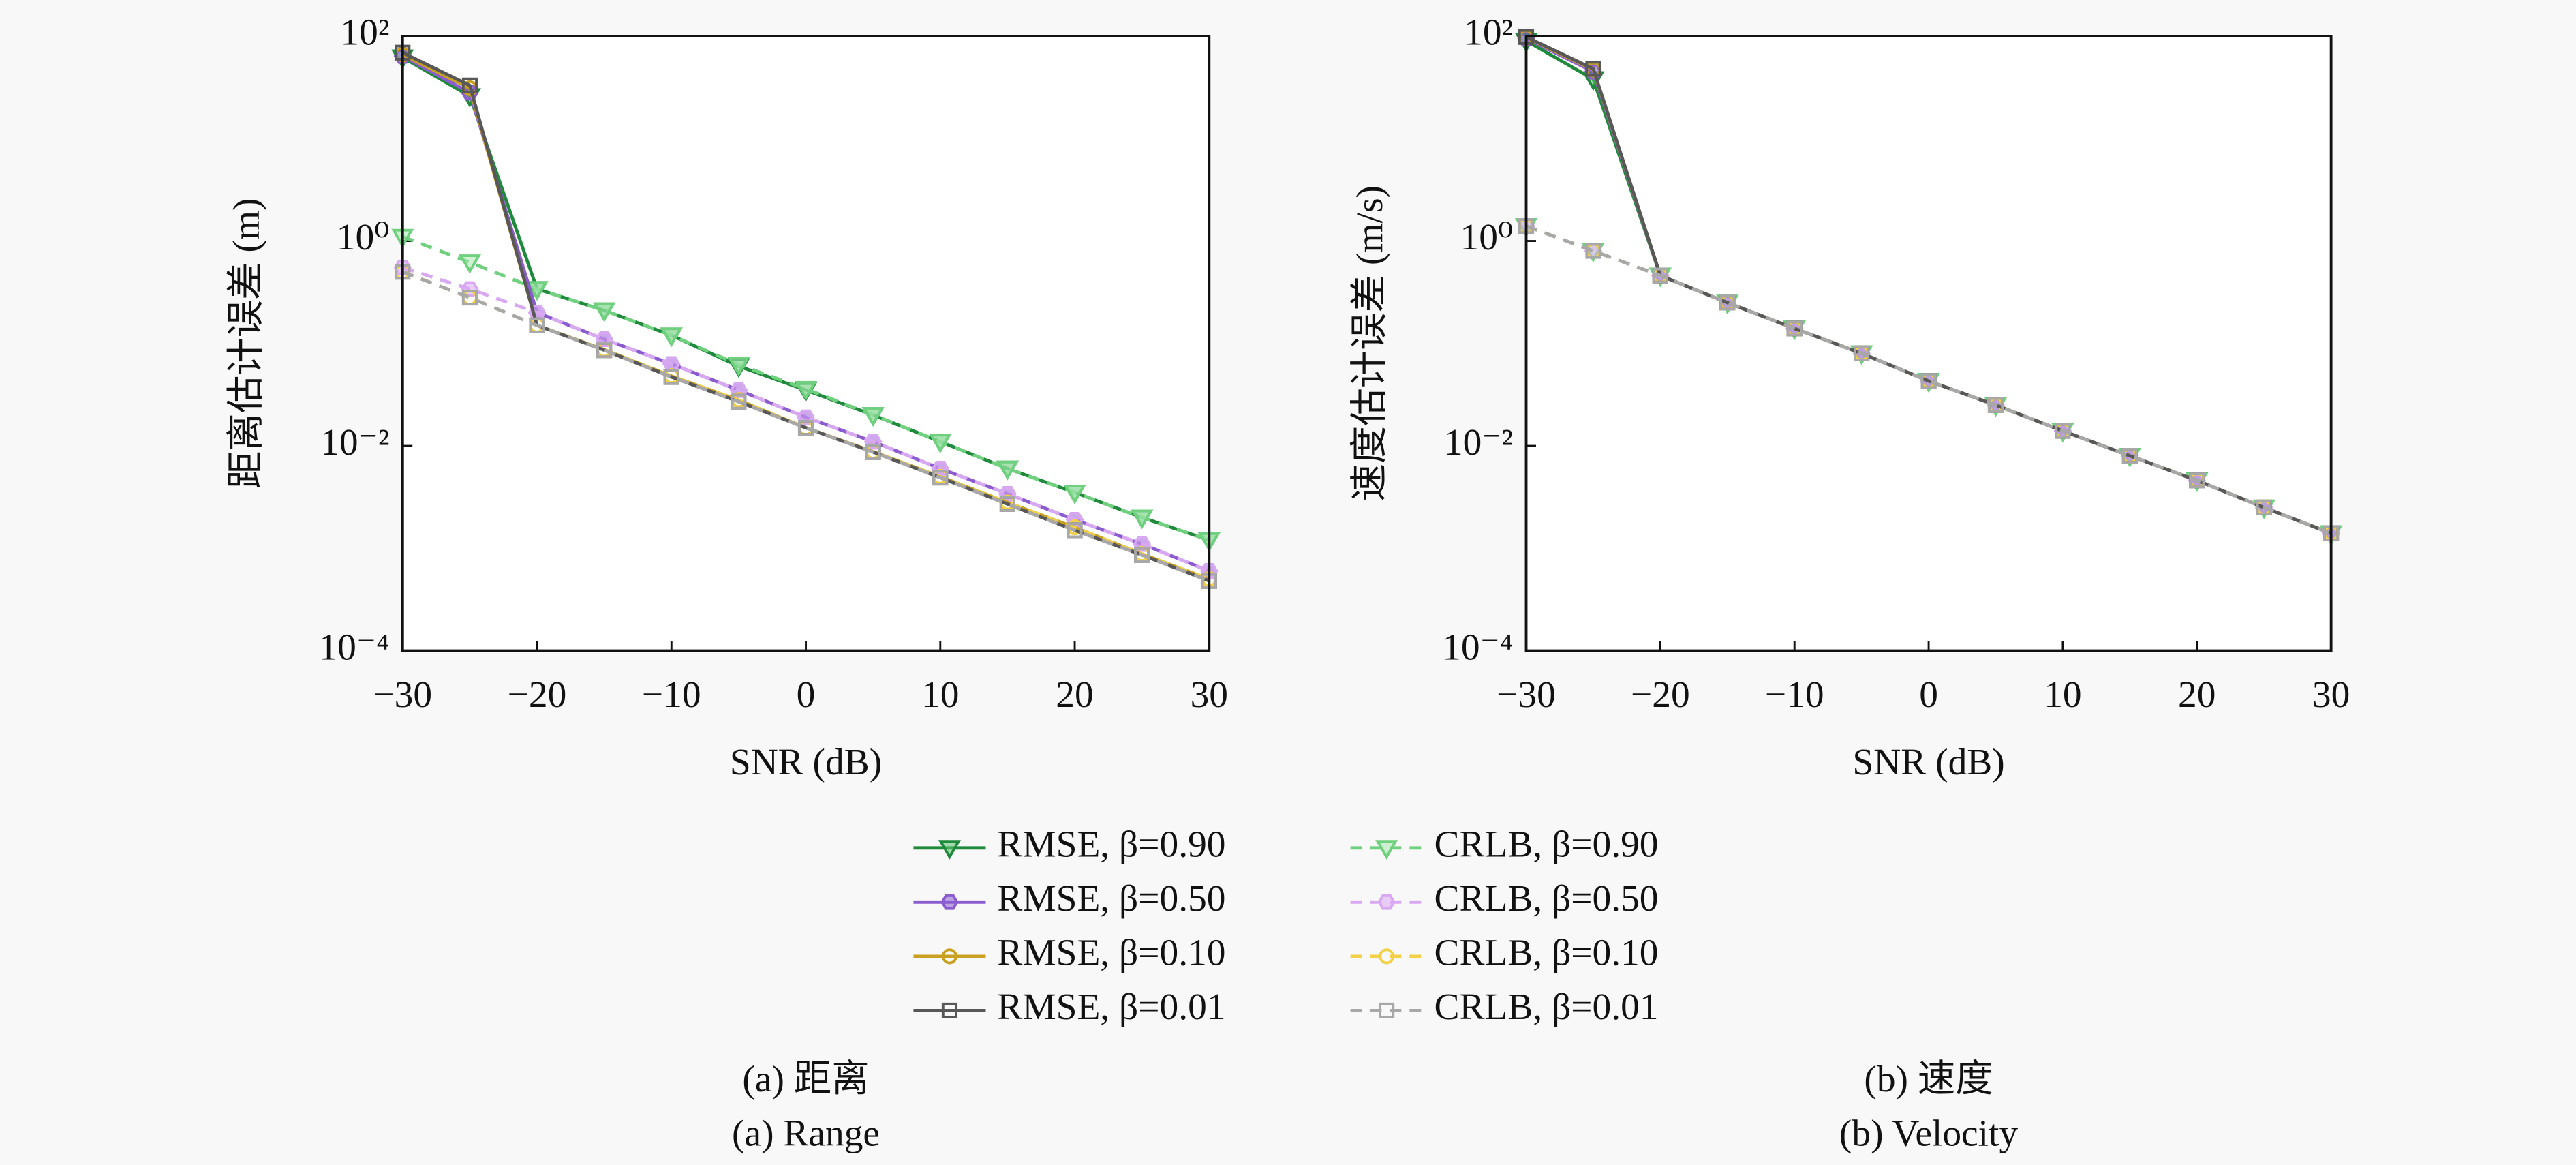  What do you see at coordinates (1547, 1006) in the screenshot?
I see `legend-label: CRLB, β=0.01` at bounding box center [1547, 1006].